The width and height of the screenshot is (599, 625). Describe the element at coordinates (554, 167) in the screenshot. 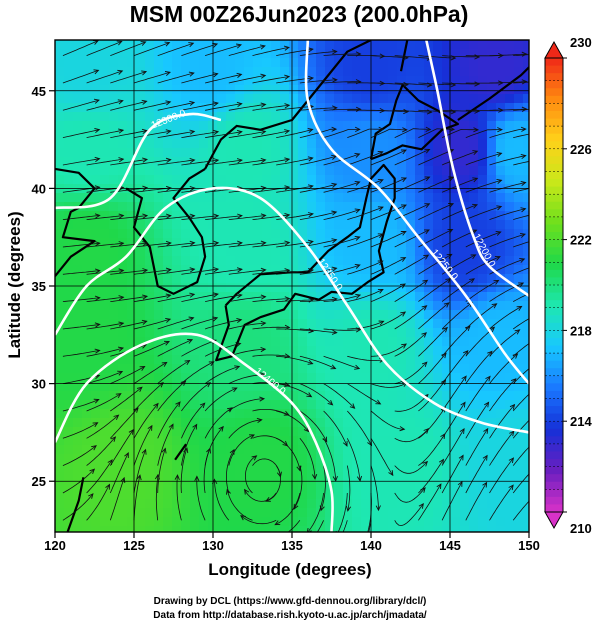

I see `colorbar-segment` at that location.